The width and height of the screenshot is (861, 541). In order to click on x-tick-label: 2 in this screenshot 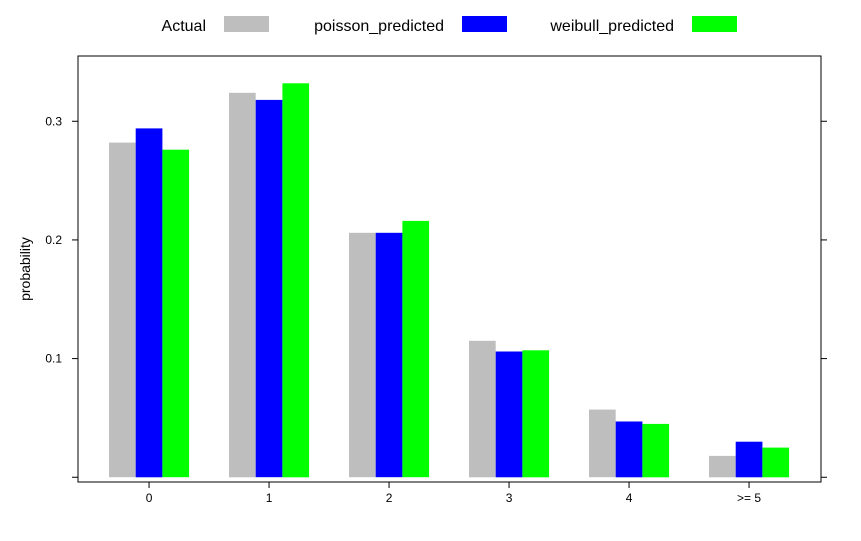, I will do `click(389, 498)`.